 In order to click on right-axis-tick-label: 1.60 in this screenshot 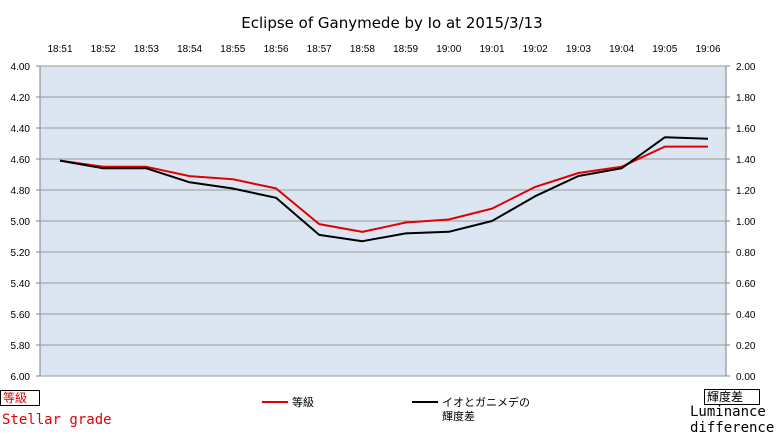, I will do `click(746, 129)`.